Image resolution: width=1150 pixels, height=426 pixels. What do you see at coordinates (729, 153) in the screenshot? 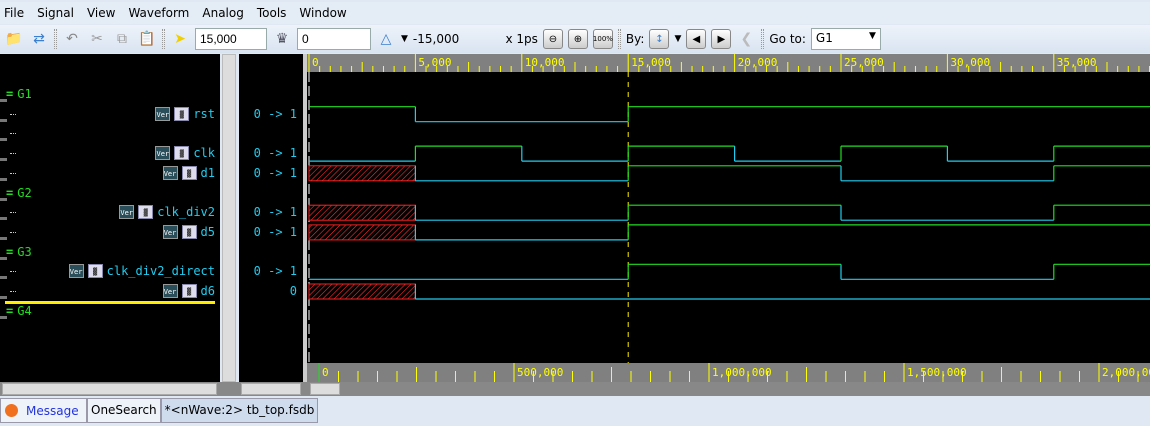
I see `waveform-clk` at bounding box center [729, 153].